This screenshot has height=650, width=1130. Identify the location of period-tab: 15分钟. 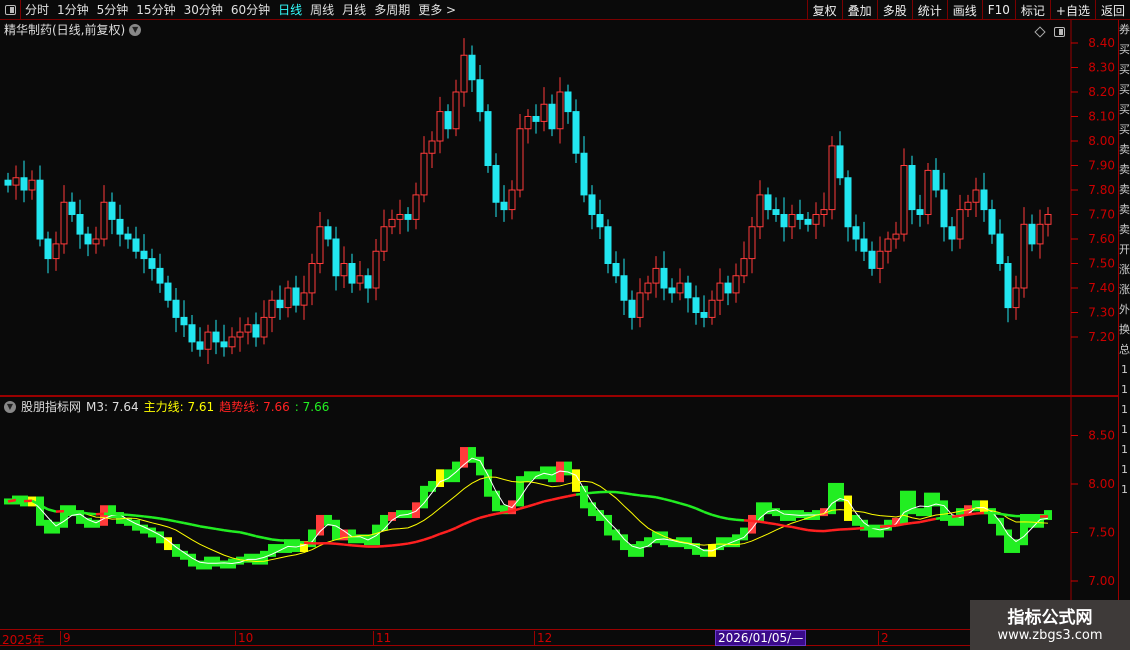
(156, 10).